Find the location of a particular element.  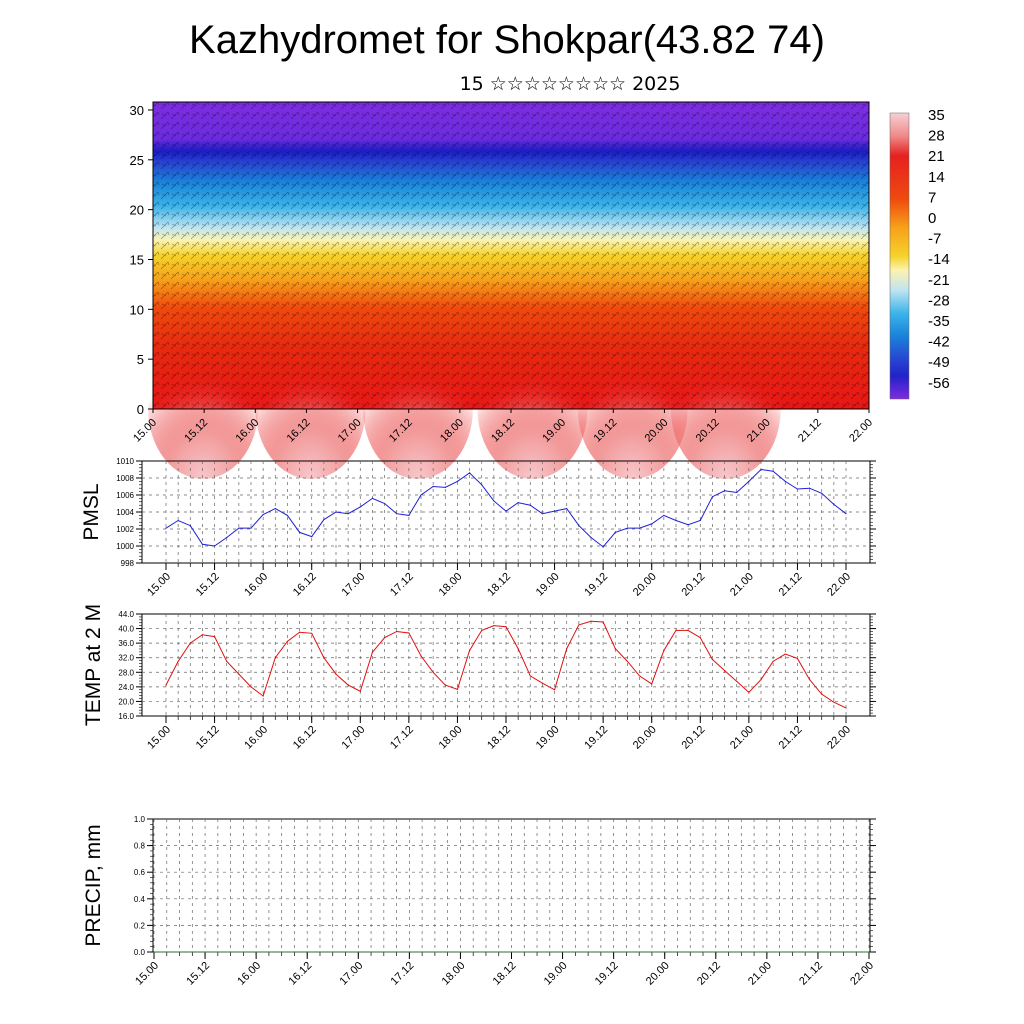

ytick-label: 44.0 is located at coordinates (126, 614).